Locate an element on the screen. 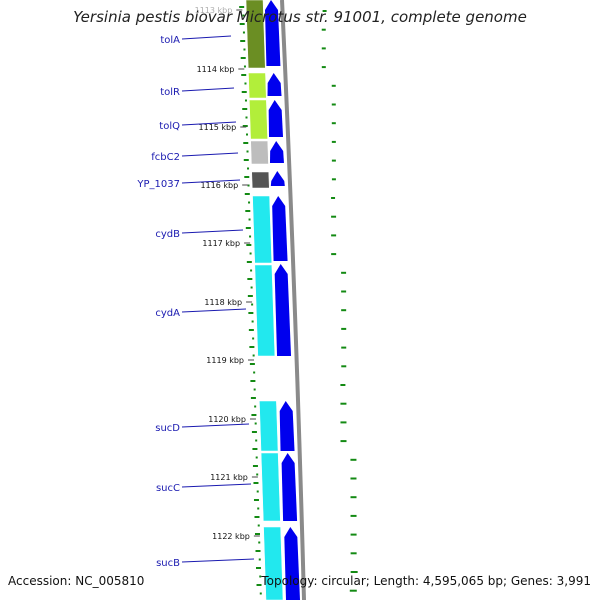 The height and width of the screenshot is (600, 600). gene-label-sucB: sucB is located at coordinates (168, 563).